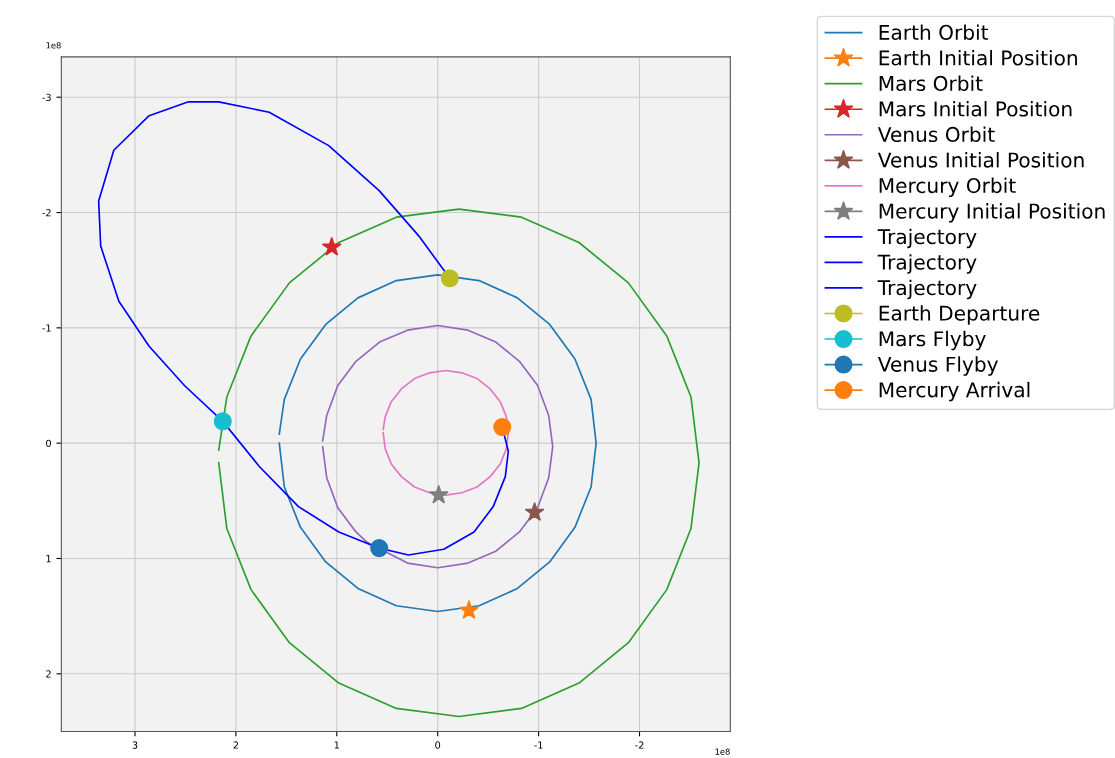 This screenshot has width=1115, height=758. Describe the element at coordinates (932, 340) in the screenshot. I see `legend-label: Mars Flyby` at that location.